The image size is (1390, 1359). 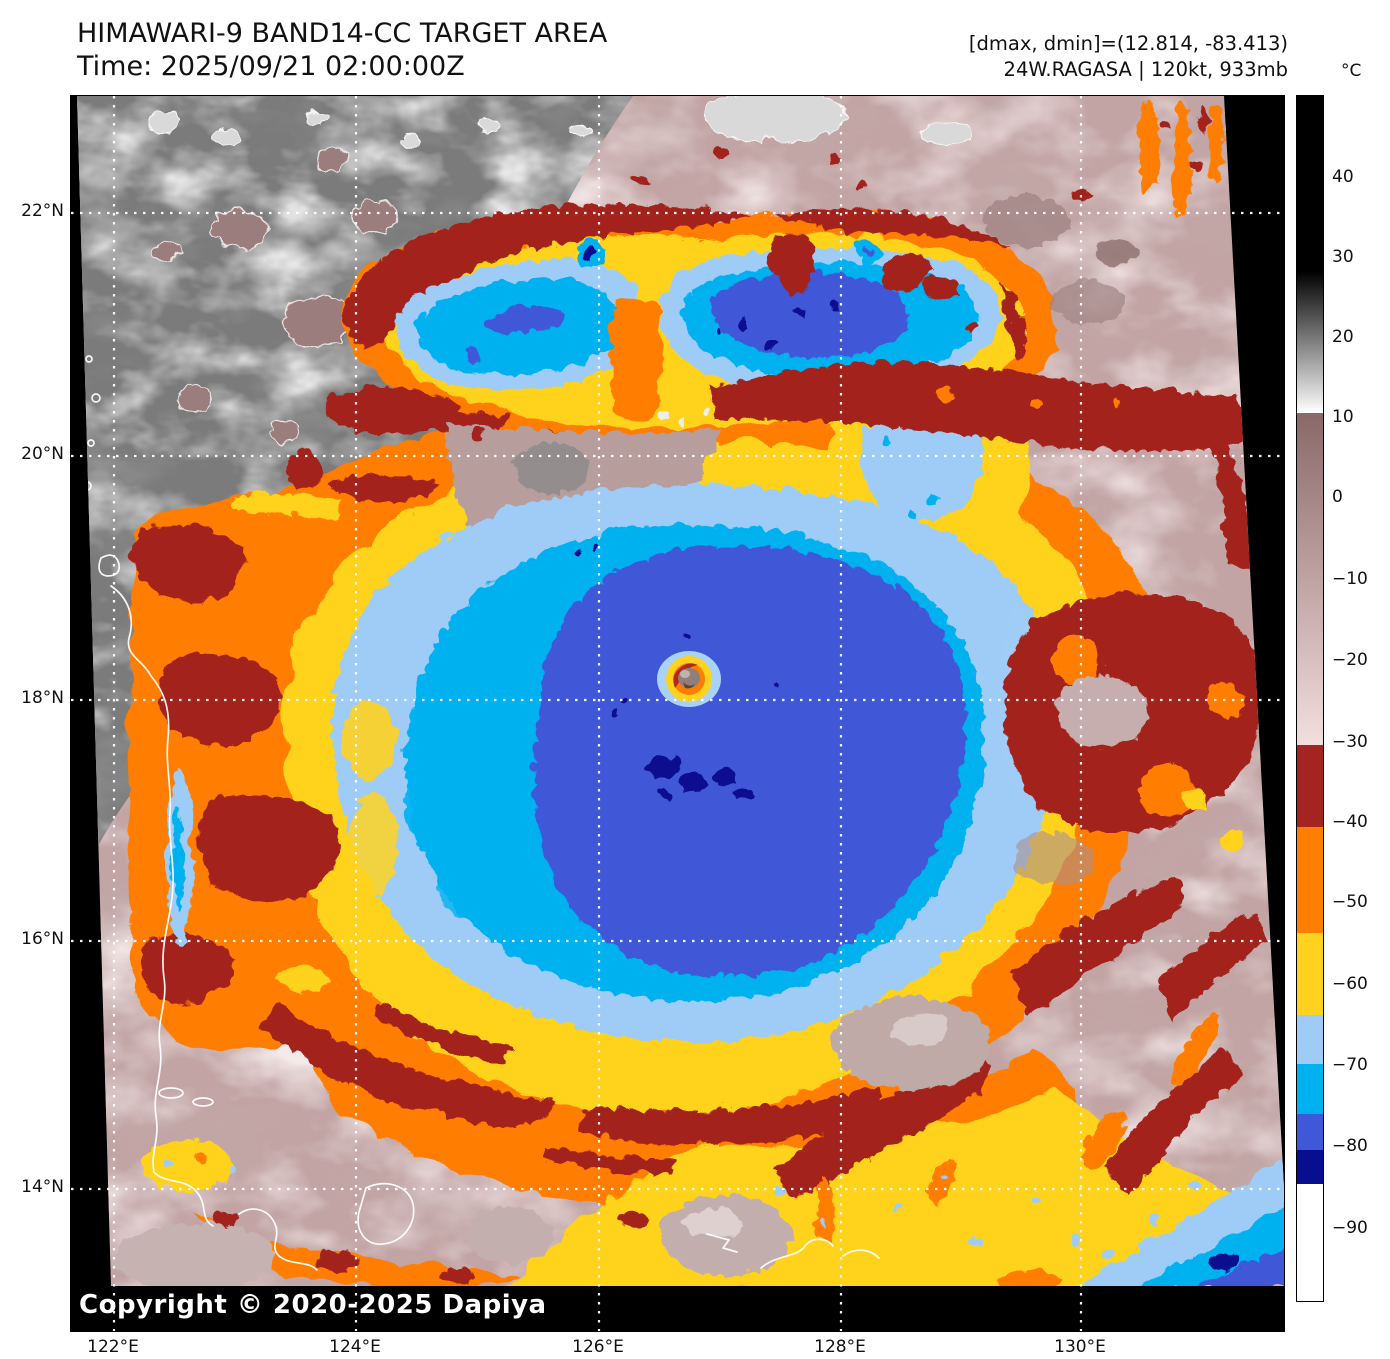 What do you see at coordinates (1145, 69) in the screenshot?
I see `storm-intensity-readout: 24W.RAGASA | 120kt, 933mb` at bounding box center [1145, 69].